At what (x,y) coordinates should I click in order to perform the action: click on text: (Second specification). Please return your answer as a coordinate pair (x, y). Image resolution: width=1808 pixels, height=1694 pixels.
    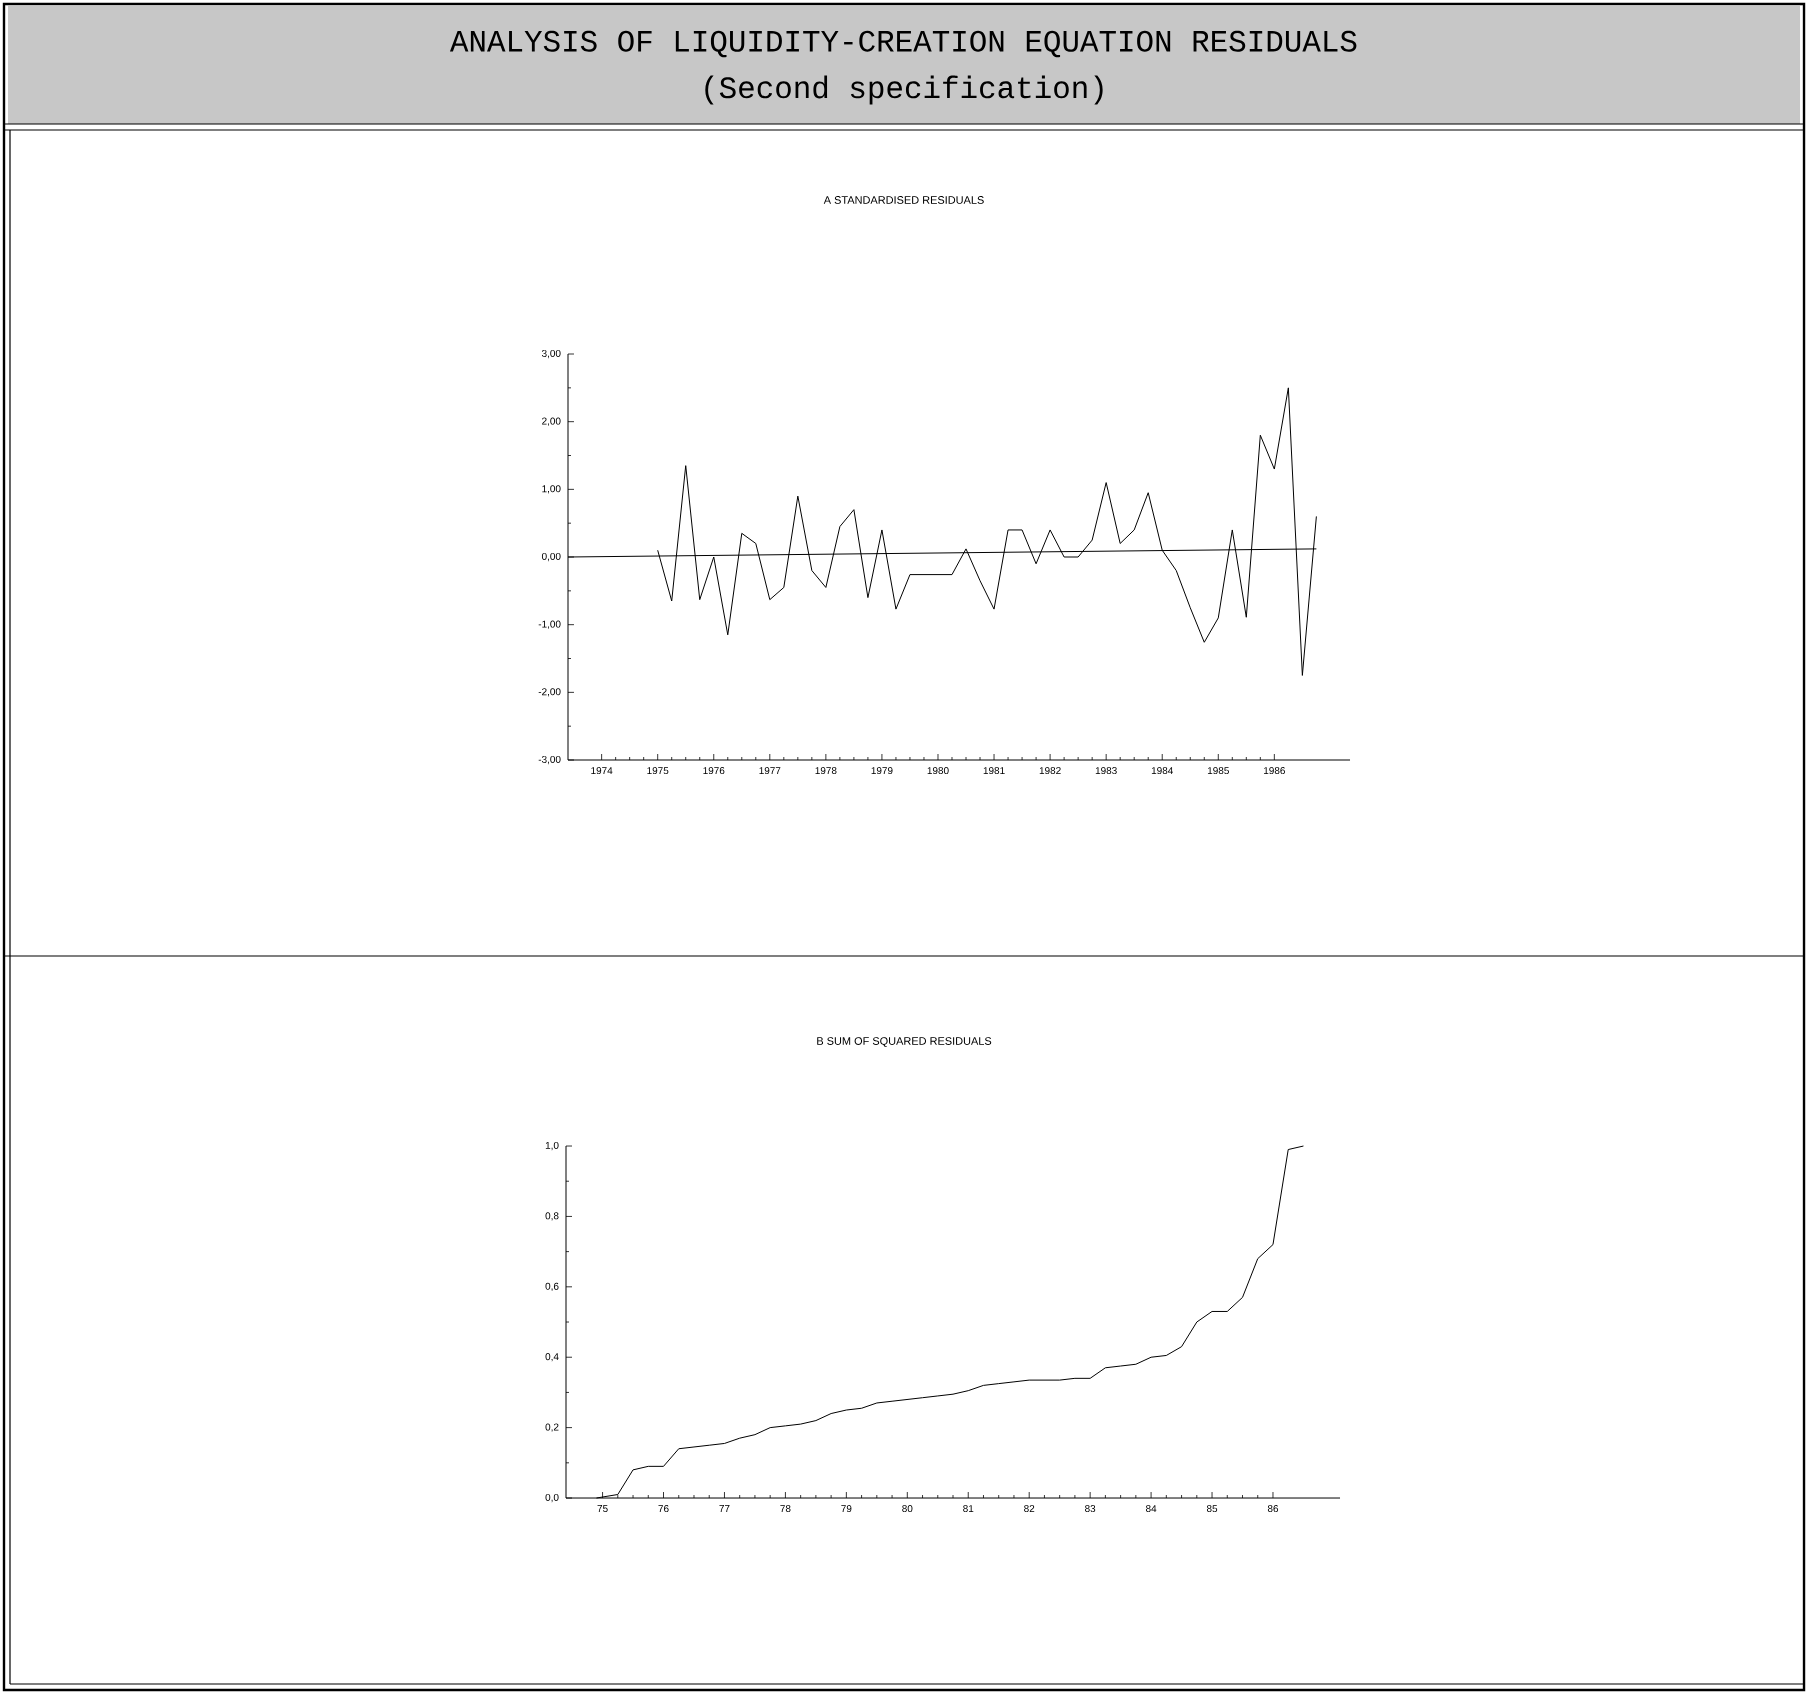
    Looking at the image, I should click on (904, 90).